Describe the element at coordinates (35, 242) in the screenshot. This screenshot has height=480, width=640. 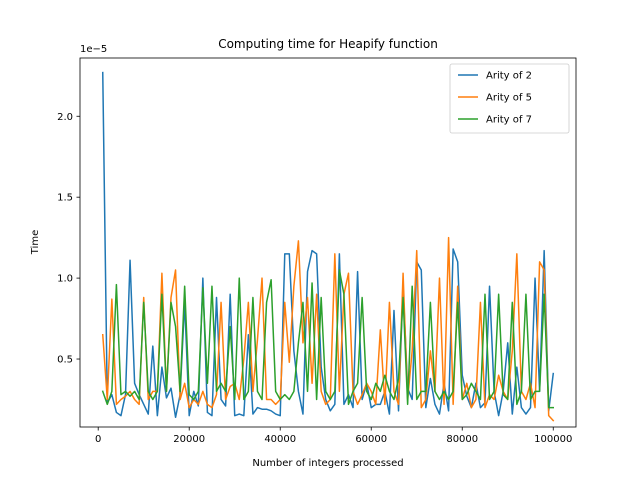
I see `y-axis-label: Time` at that location.